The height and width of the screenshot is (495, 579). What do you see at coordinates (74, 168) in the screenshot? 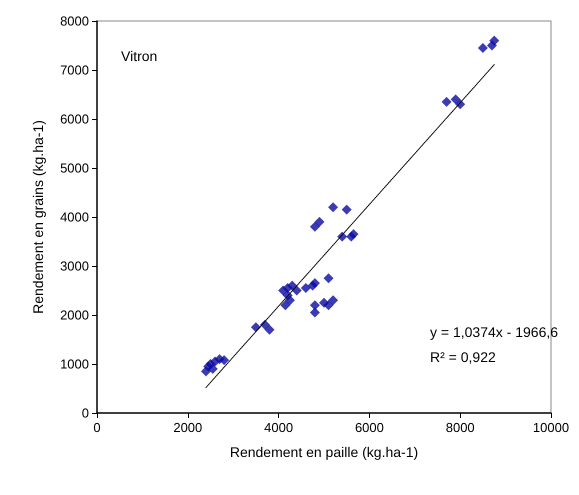
I see `y-tick-label: 5000` at bounding box center [74, 168].